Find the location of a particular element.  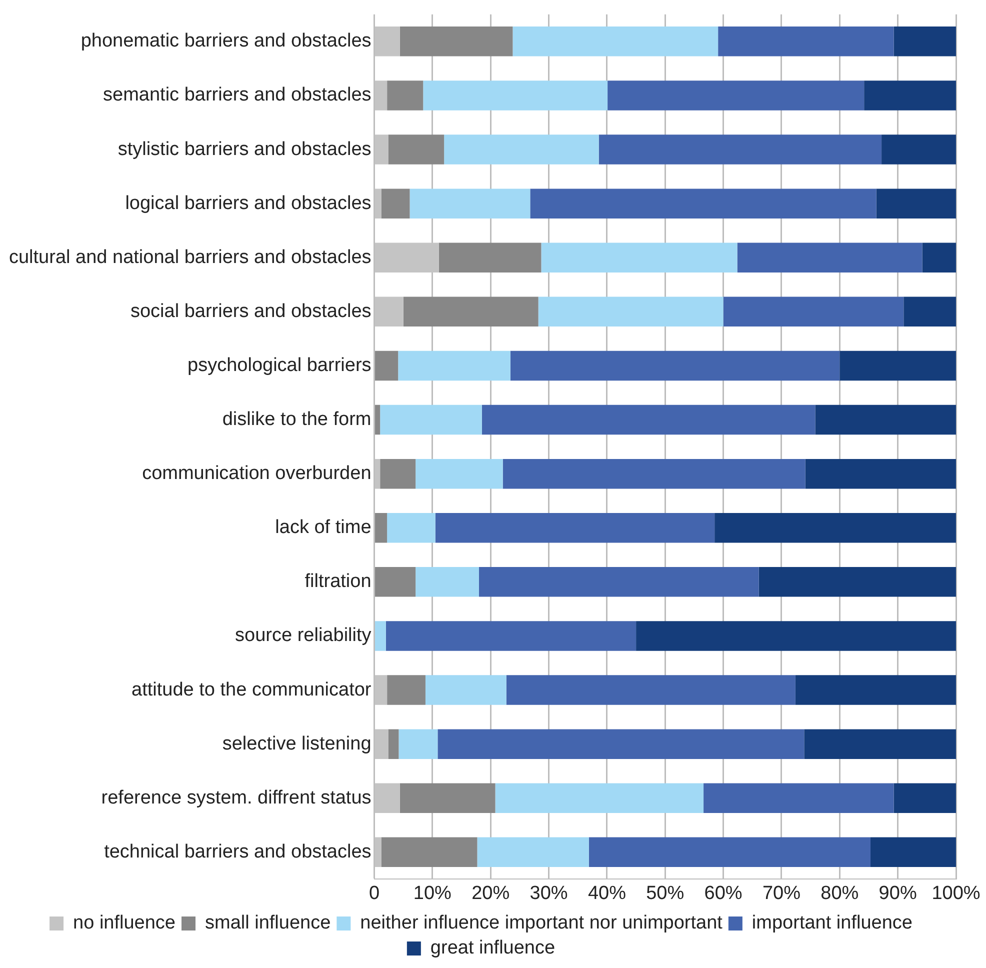

y-tick-label: selective listening is located at coordinates (297, 743).